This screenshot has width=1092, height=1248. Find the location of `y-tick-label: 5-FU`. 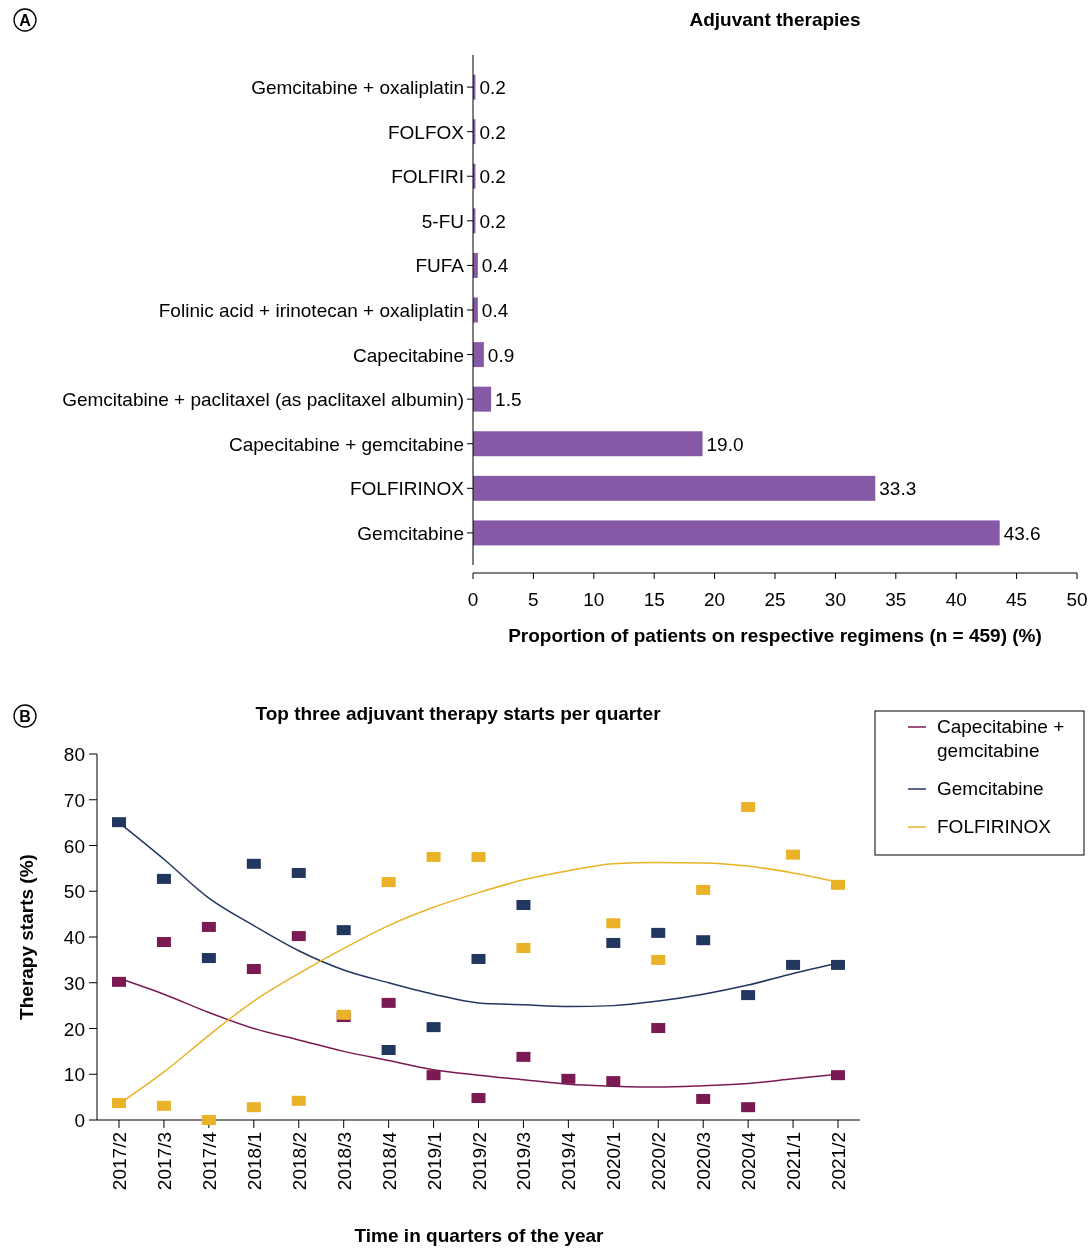

y-tick-label: 5-FU is located at coordinates (442, 221).